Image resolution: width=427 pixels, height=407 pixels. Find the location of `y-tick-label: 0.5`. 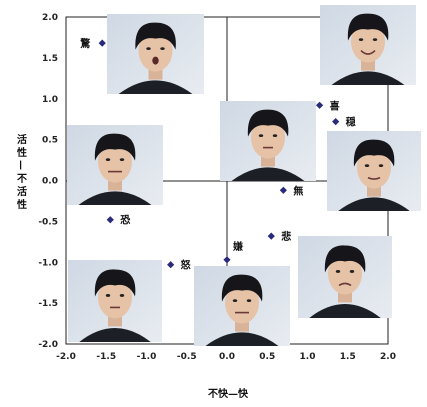

y-tick-label: 0.5 is located at coordinates (50, 141).